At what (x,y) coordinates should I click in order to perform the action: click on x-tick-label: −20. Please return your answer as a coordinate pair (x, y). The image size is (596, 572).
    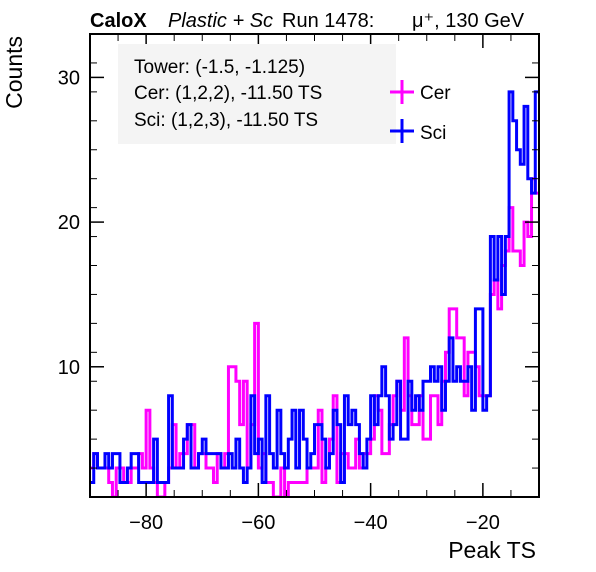
    Looking at the image, I should click on (483, 523).